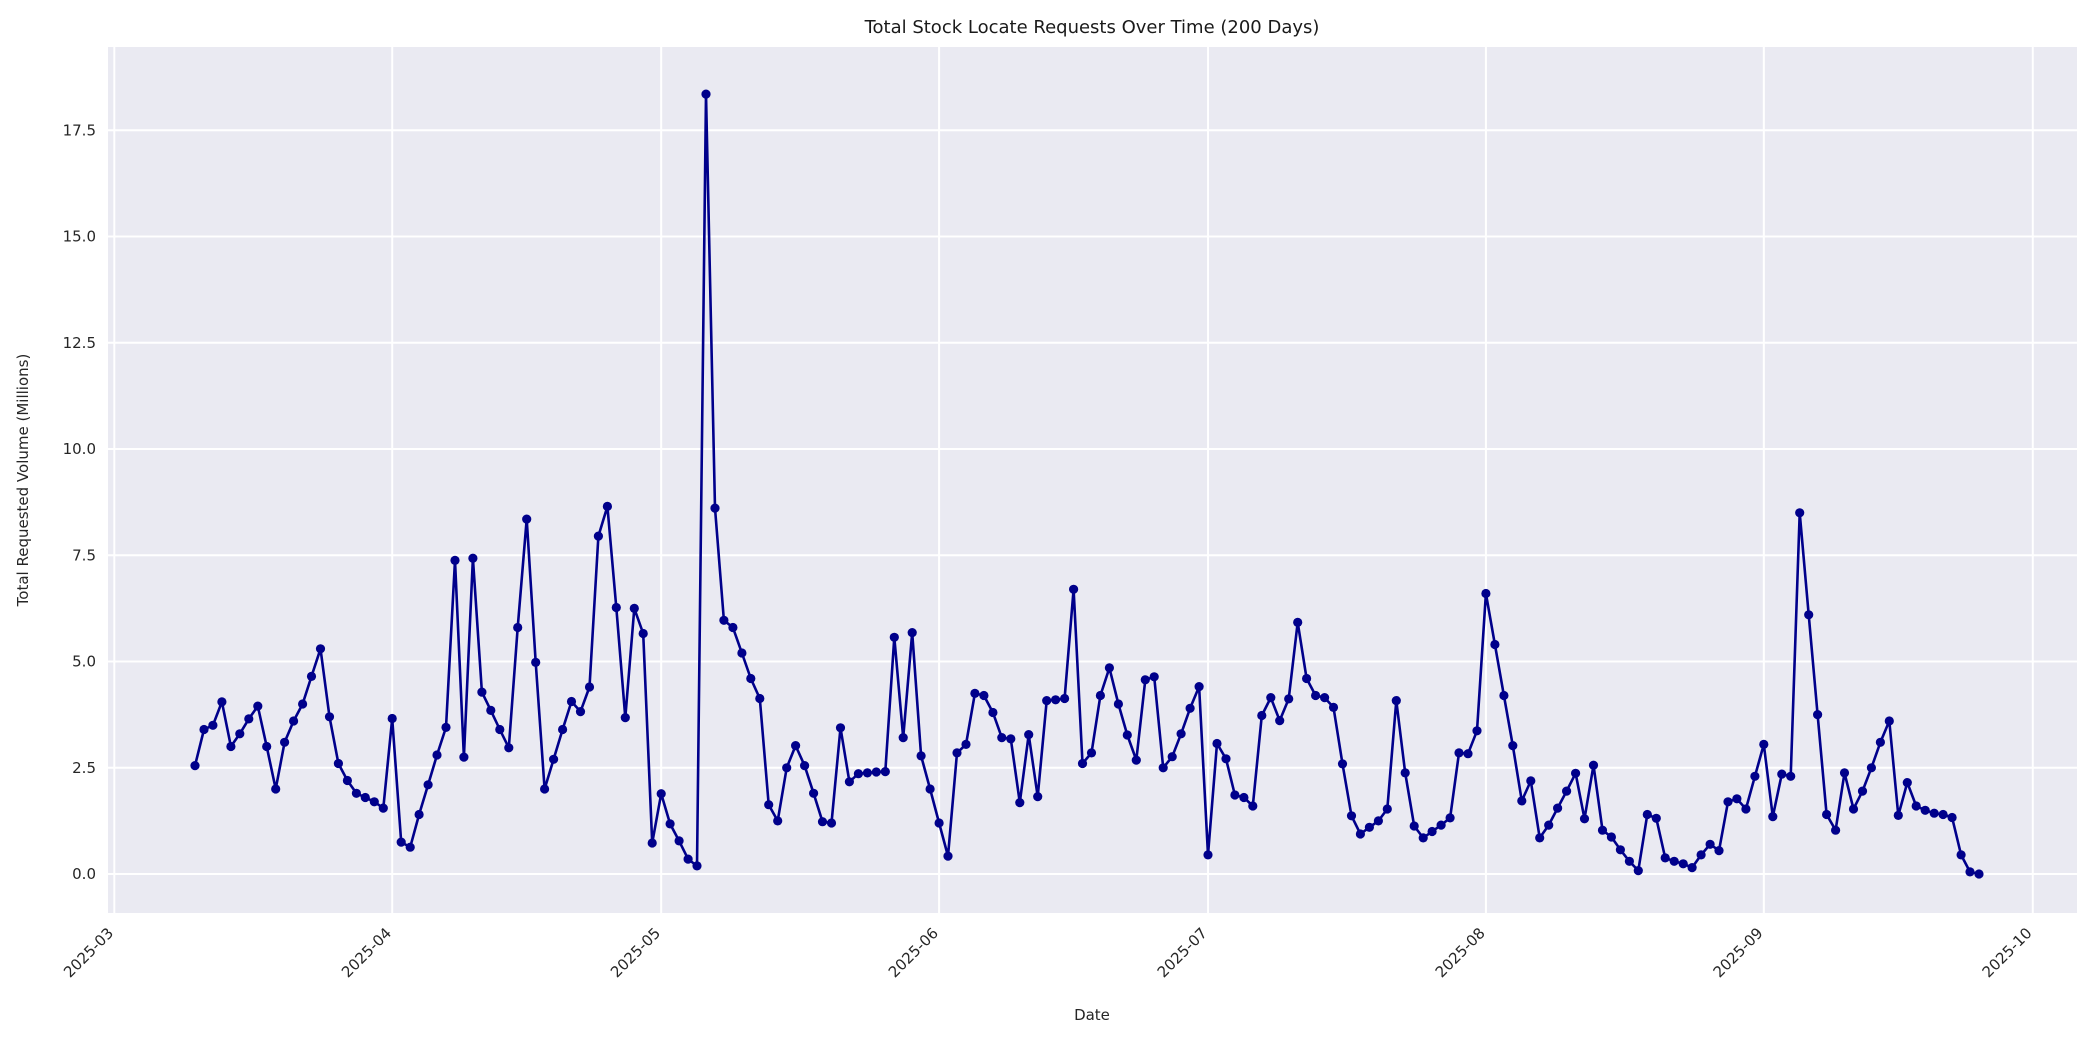  What do you see at coordinates (23, 481) in the screenshot?
I see `y-axis-label: Total Requested Volume (Millions)` at bounding box center [23, 481].